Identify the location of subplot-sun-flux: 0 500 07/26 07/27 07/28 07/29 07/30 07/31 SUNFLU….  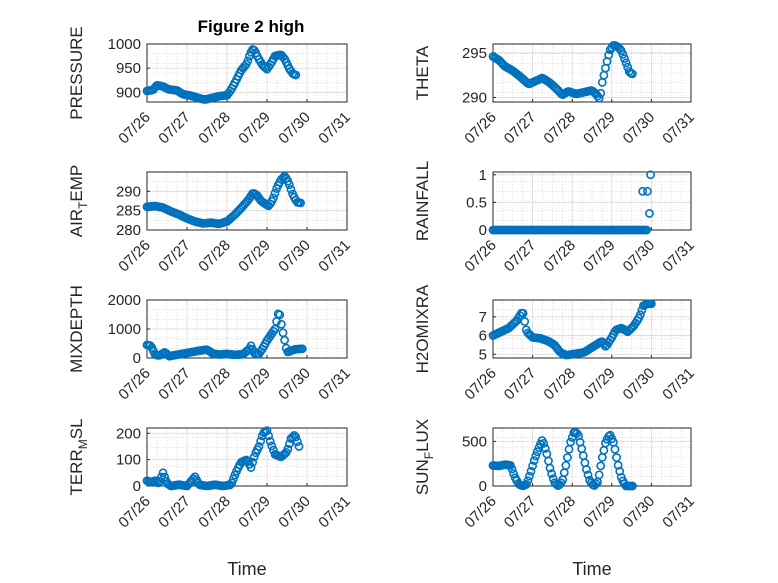
(555, 499).